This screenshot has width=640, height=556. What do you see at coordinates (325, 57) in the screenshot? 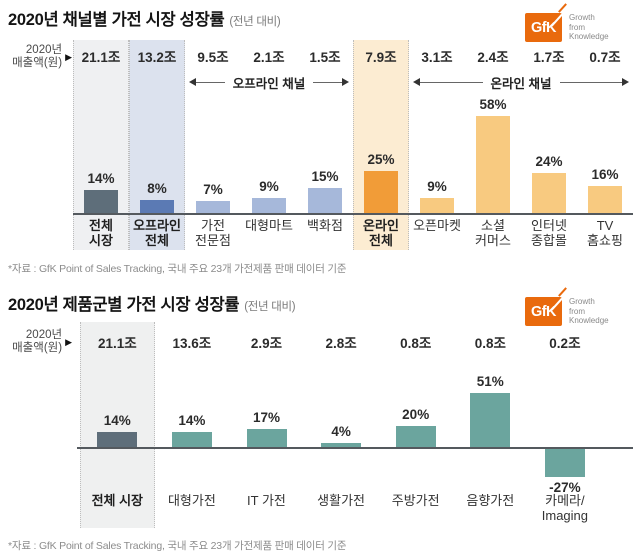
I see `revenue-value: 1.5조` at bounding box center [325, 57].